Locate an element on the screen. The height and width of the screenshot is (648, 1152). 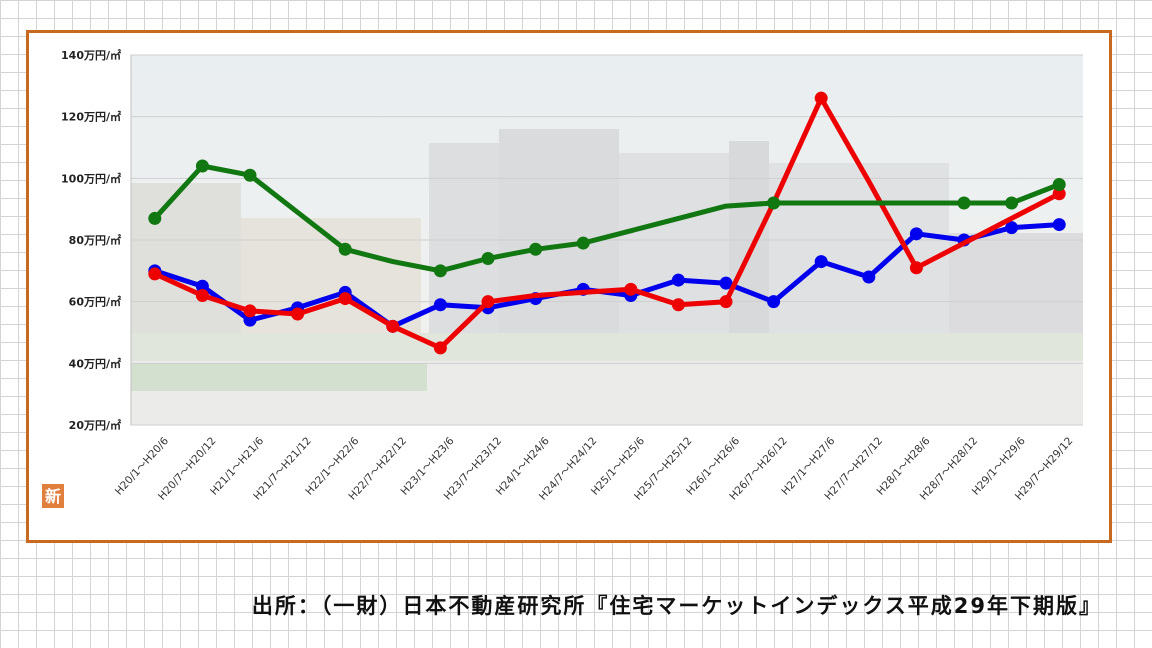
y-tick-label: 60万円/㎡ is located at coordinates (95, 302).